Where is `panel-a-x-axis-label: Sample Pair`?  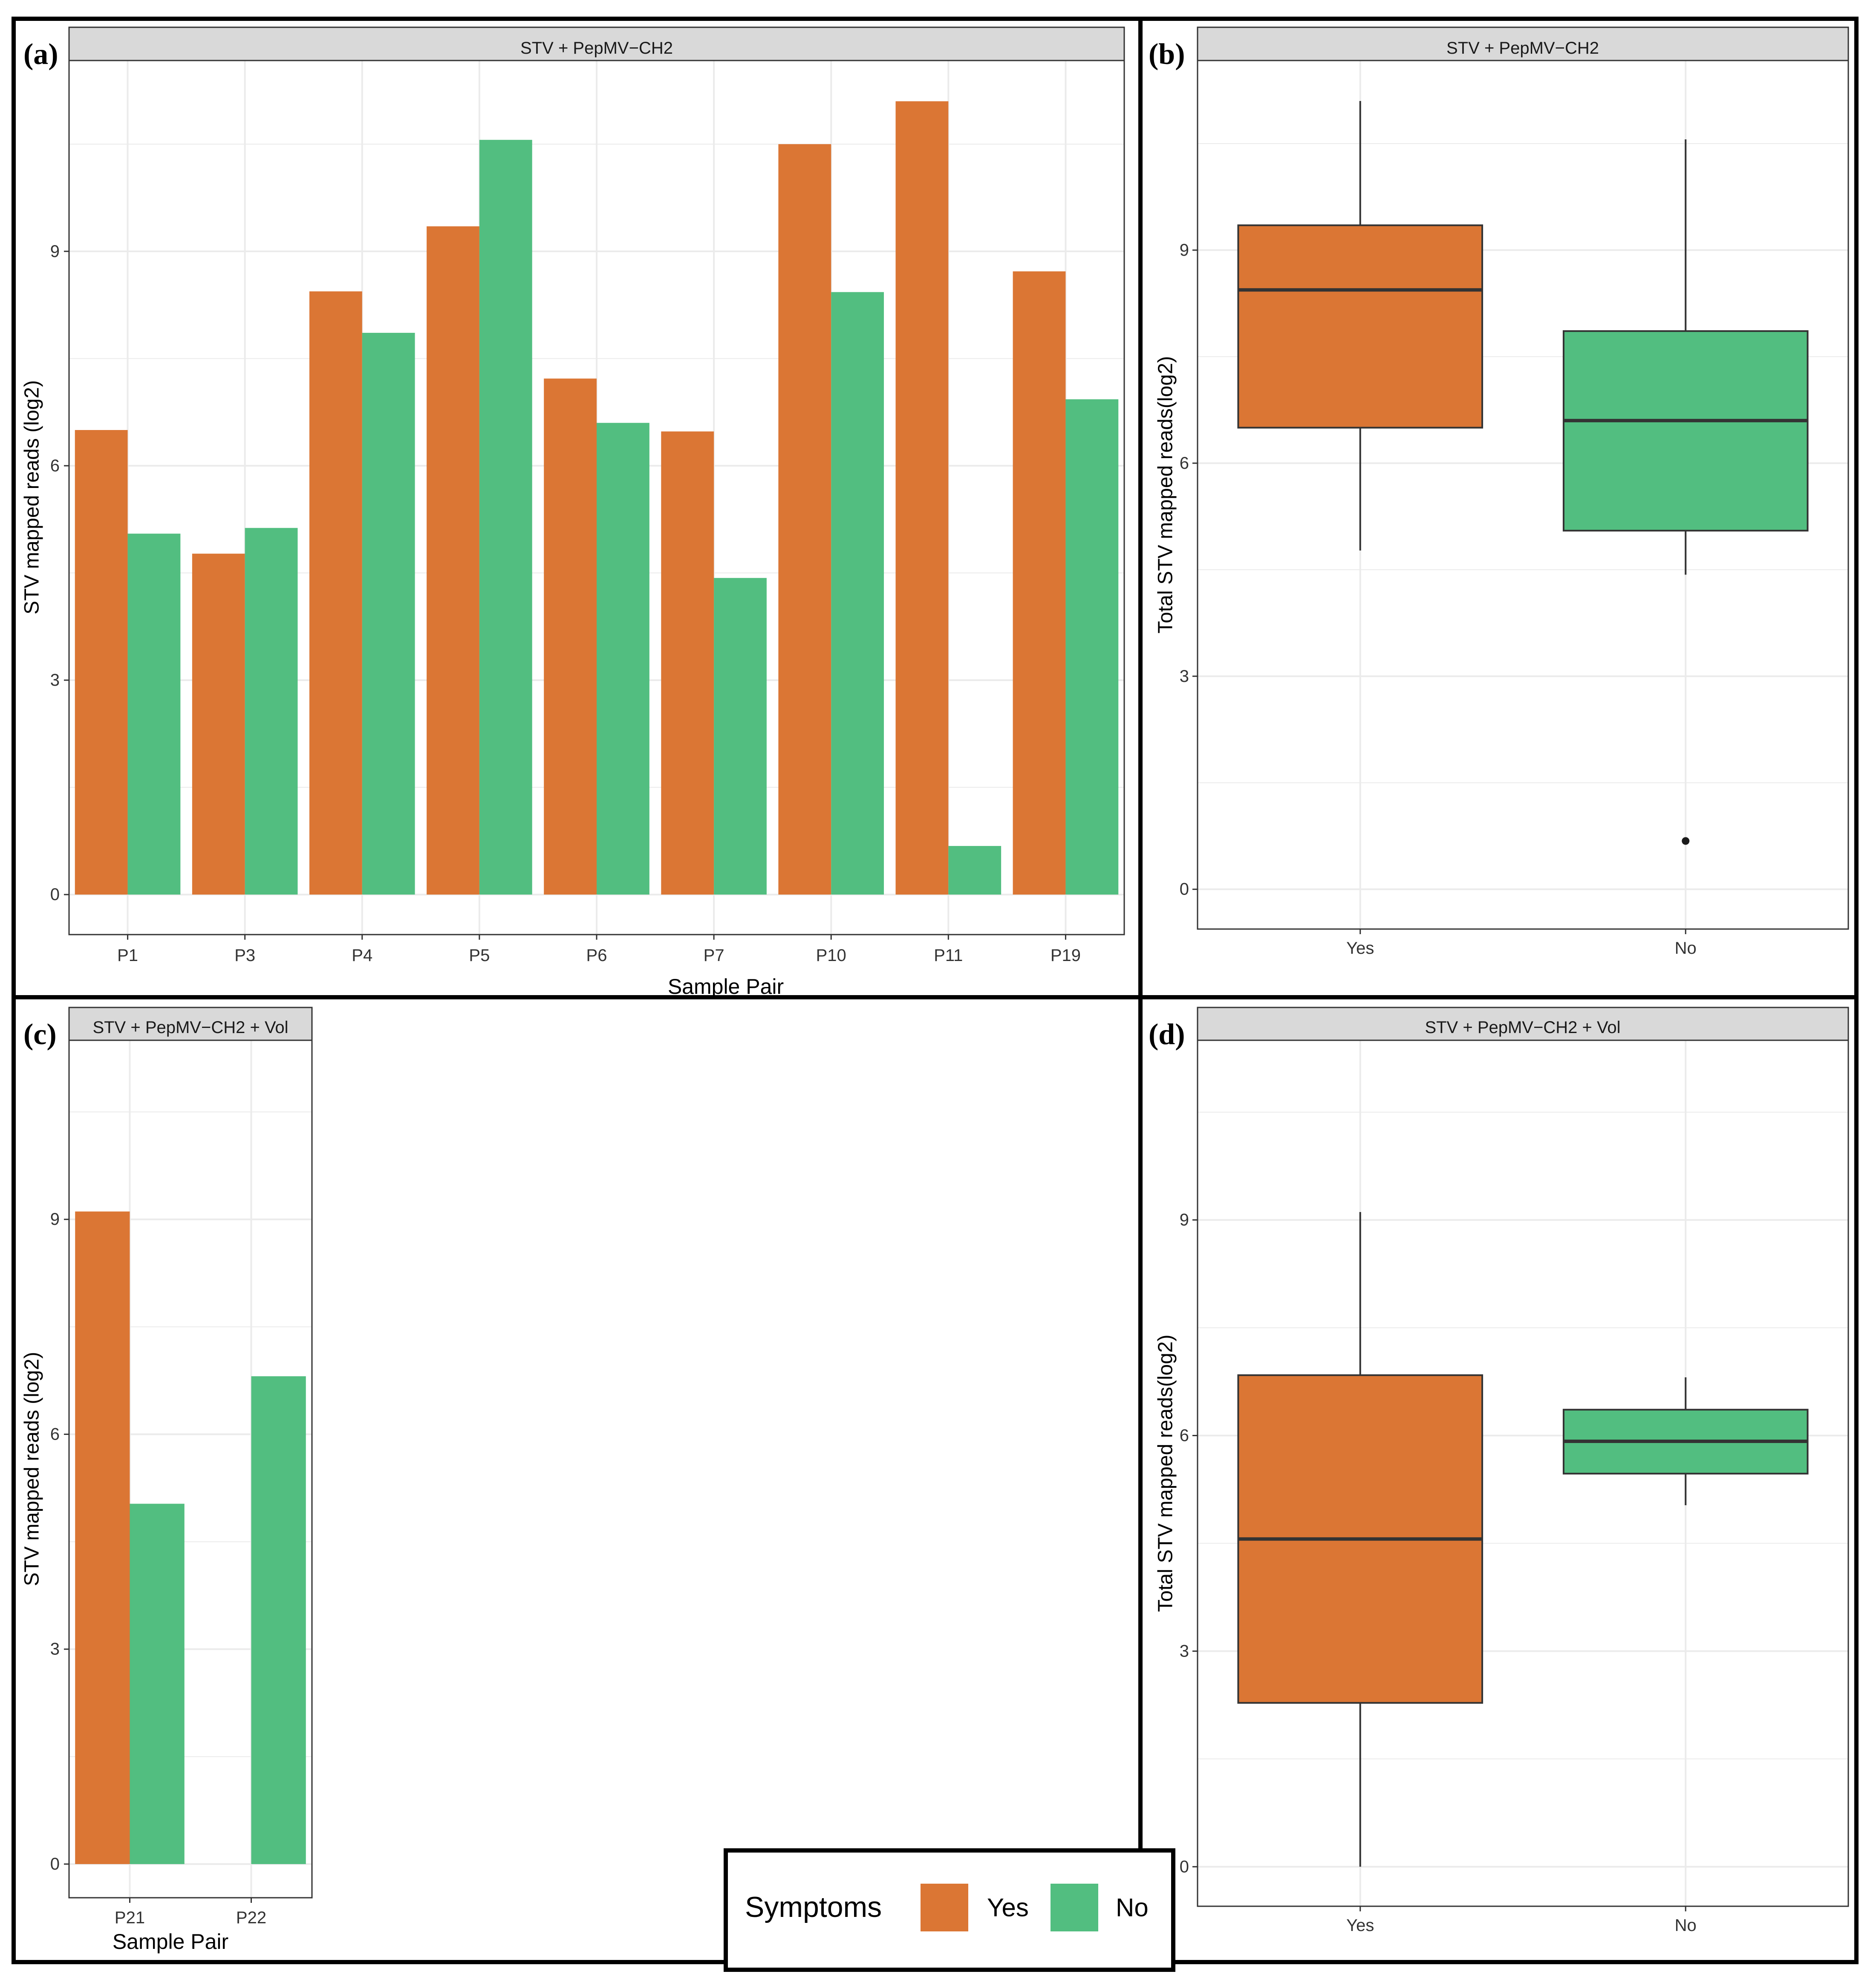
panel-a-x-axis-label: Sample Pair is located at coordinates (726, 987).